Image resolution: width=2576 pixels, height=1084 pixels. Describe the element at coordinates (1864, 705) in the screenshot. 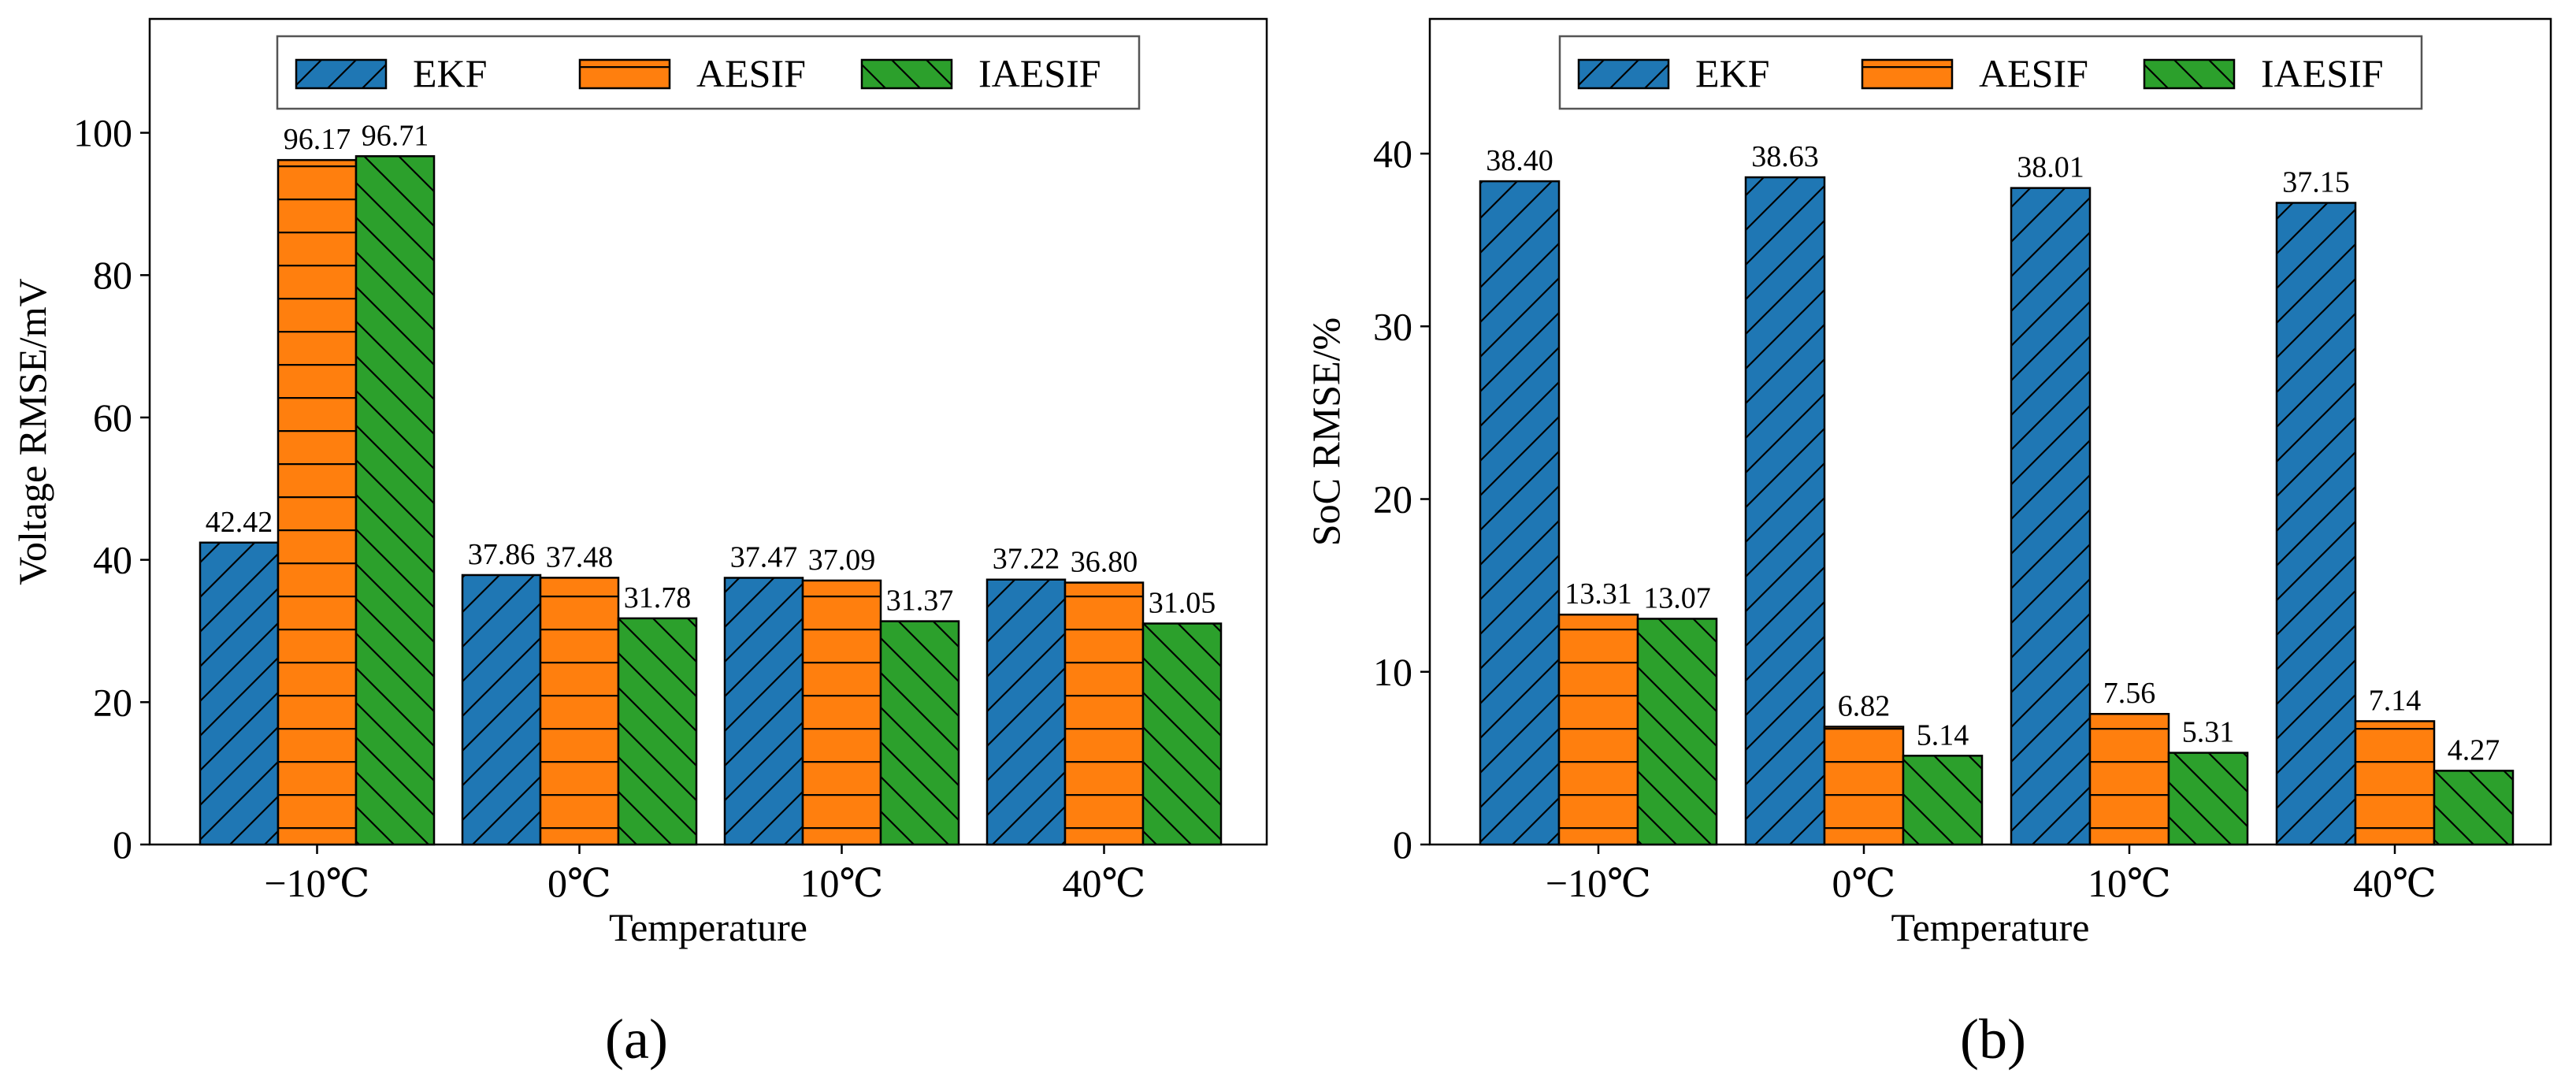

I see `data-label-aesif-1: 6.82` at that location.